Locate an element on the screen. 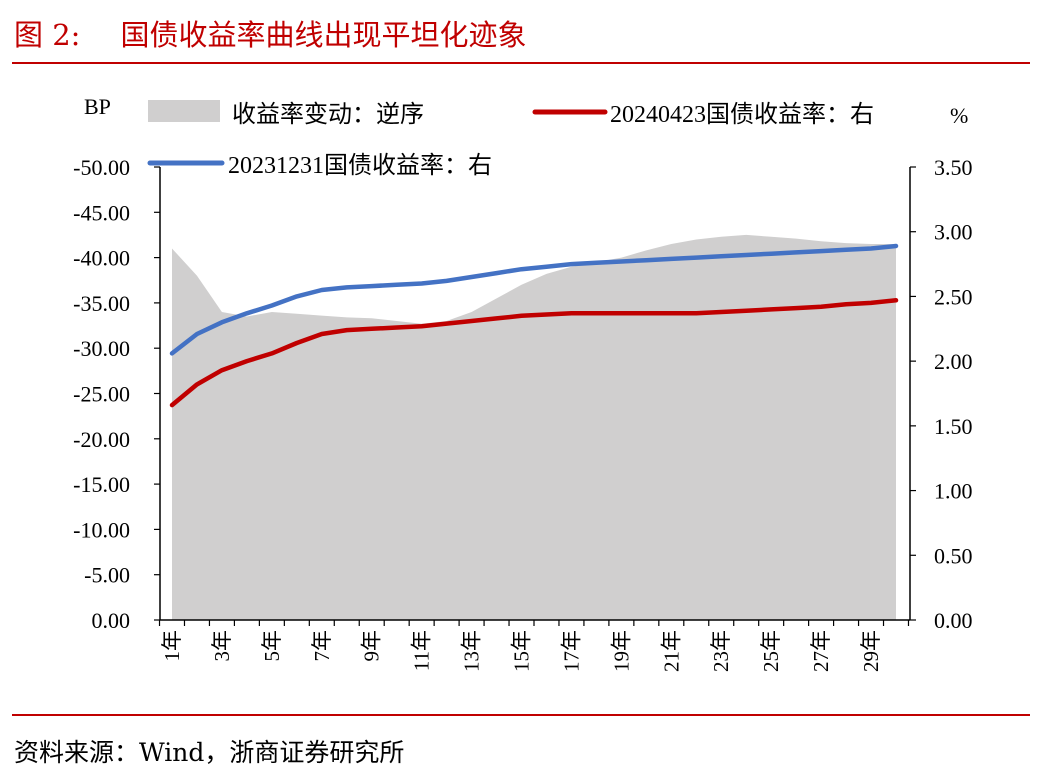 This screenshot has height=777, width=1051. x-tick-label: 17年 is located at coordinates (571, 651).